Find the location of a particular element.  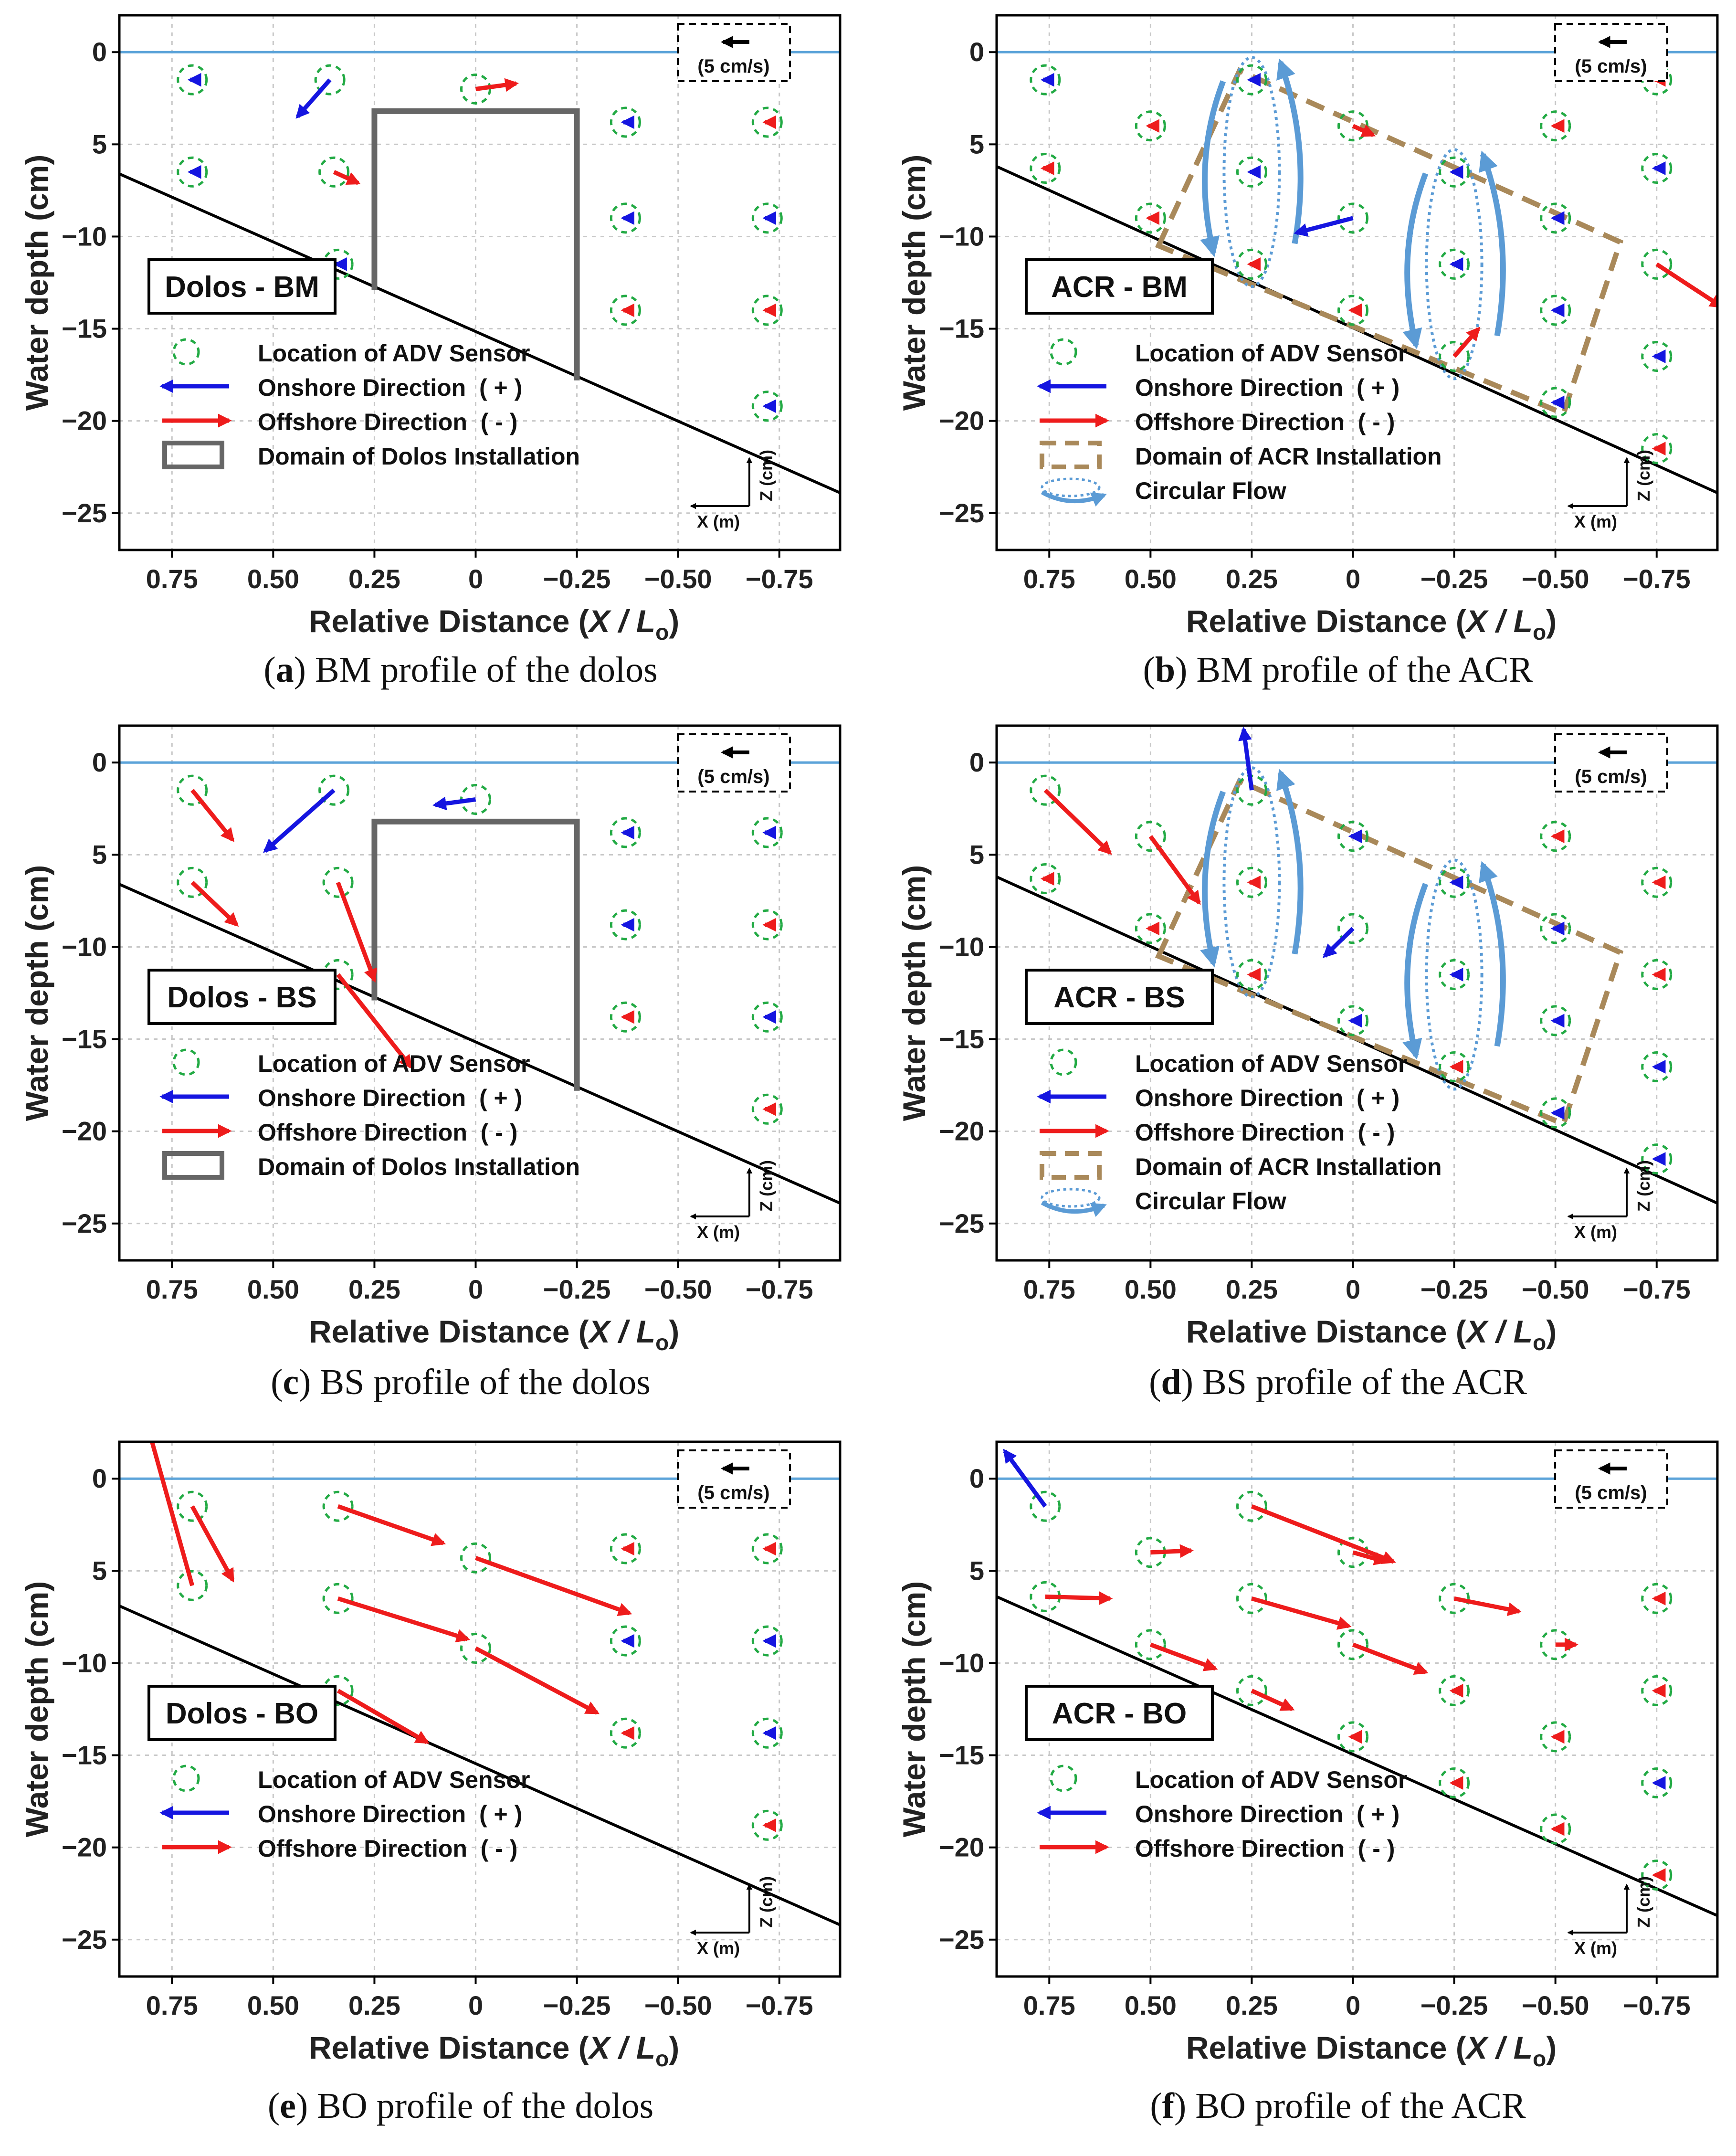

x-axis-title-part: X is located at coordinates (599, 621).